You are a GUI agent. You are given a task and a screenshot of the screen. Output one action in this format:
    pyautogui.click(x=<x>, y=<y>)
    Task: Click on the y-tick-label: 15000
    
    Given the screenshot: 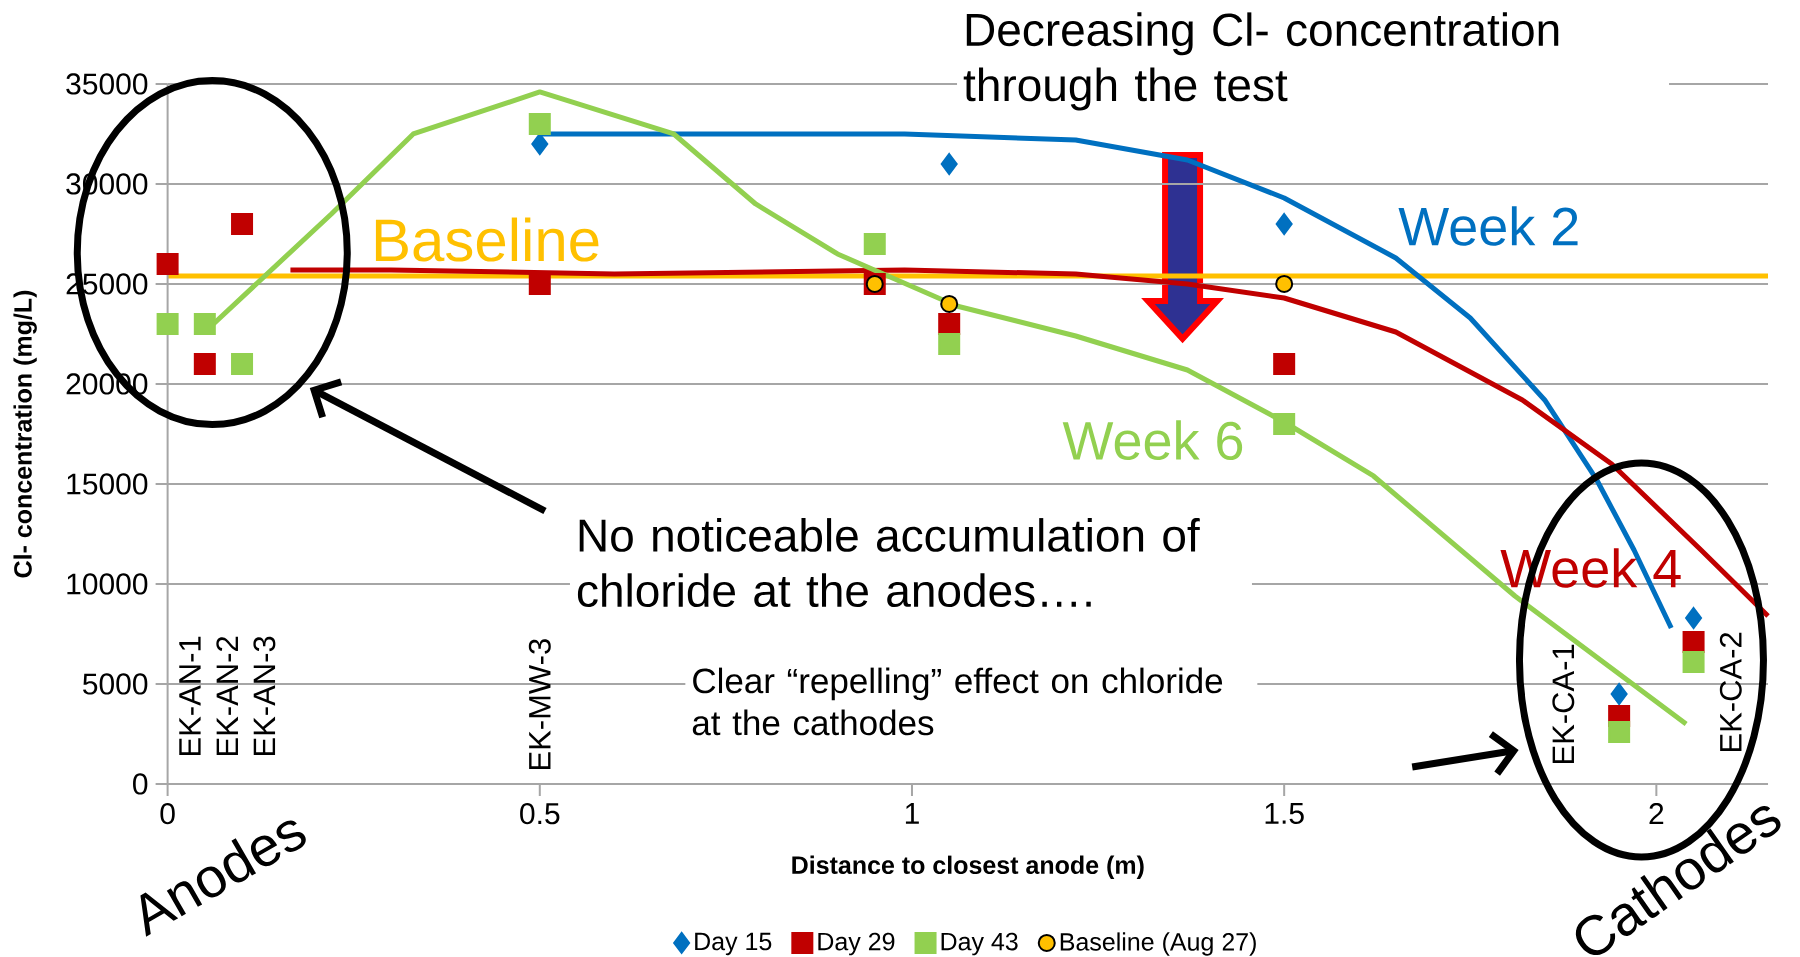 What is the action you would take?
    pyautogui.click(x=107, y=484)
    